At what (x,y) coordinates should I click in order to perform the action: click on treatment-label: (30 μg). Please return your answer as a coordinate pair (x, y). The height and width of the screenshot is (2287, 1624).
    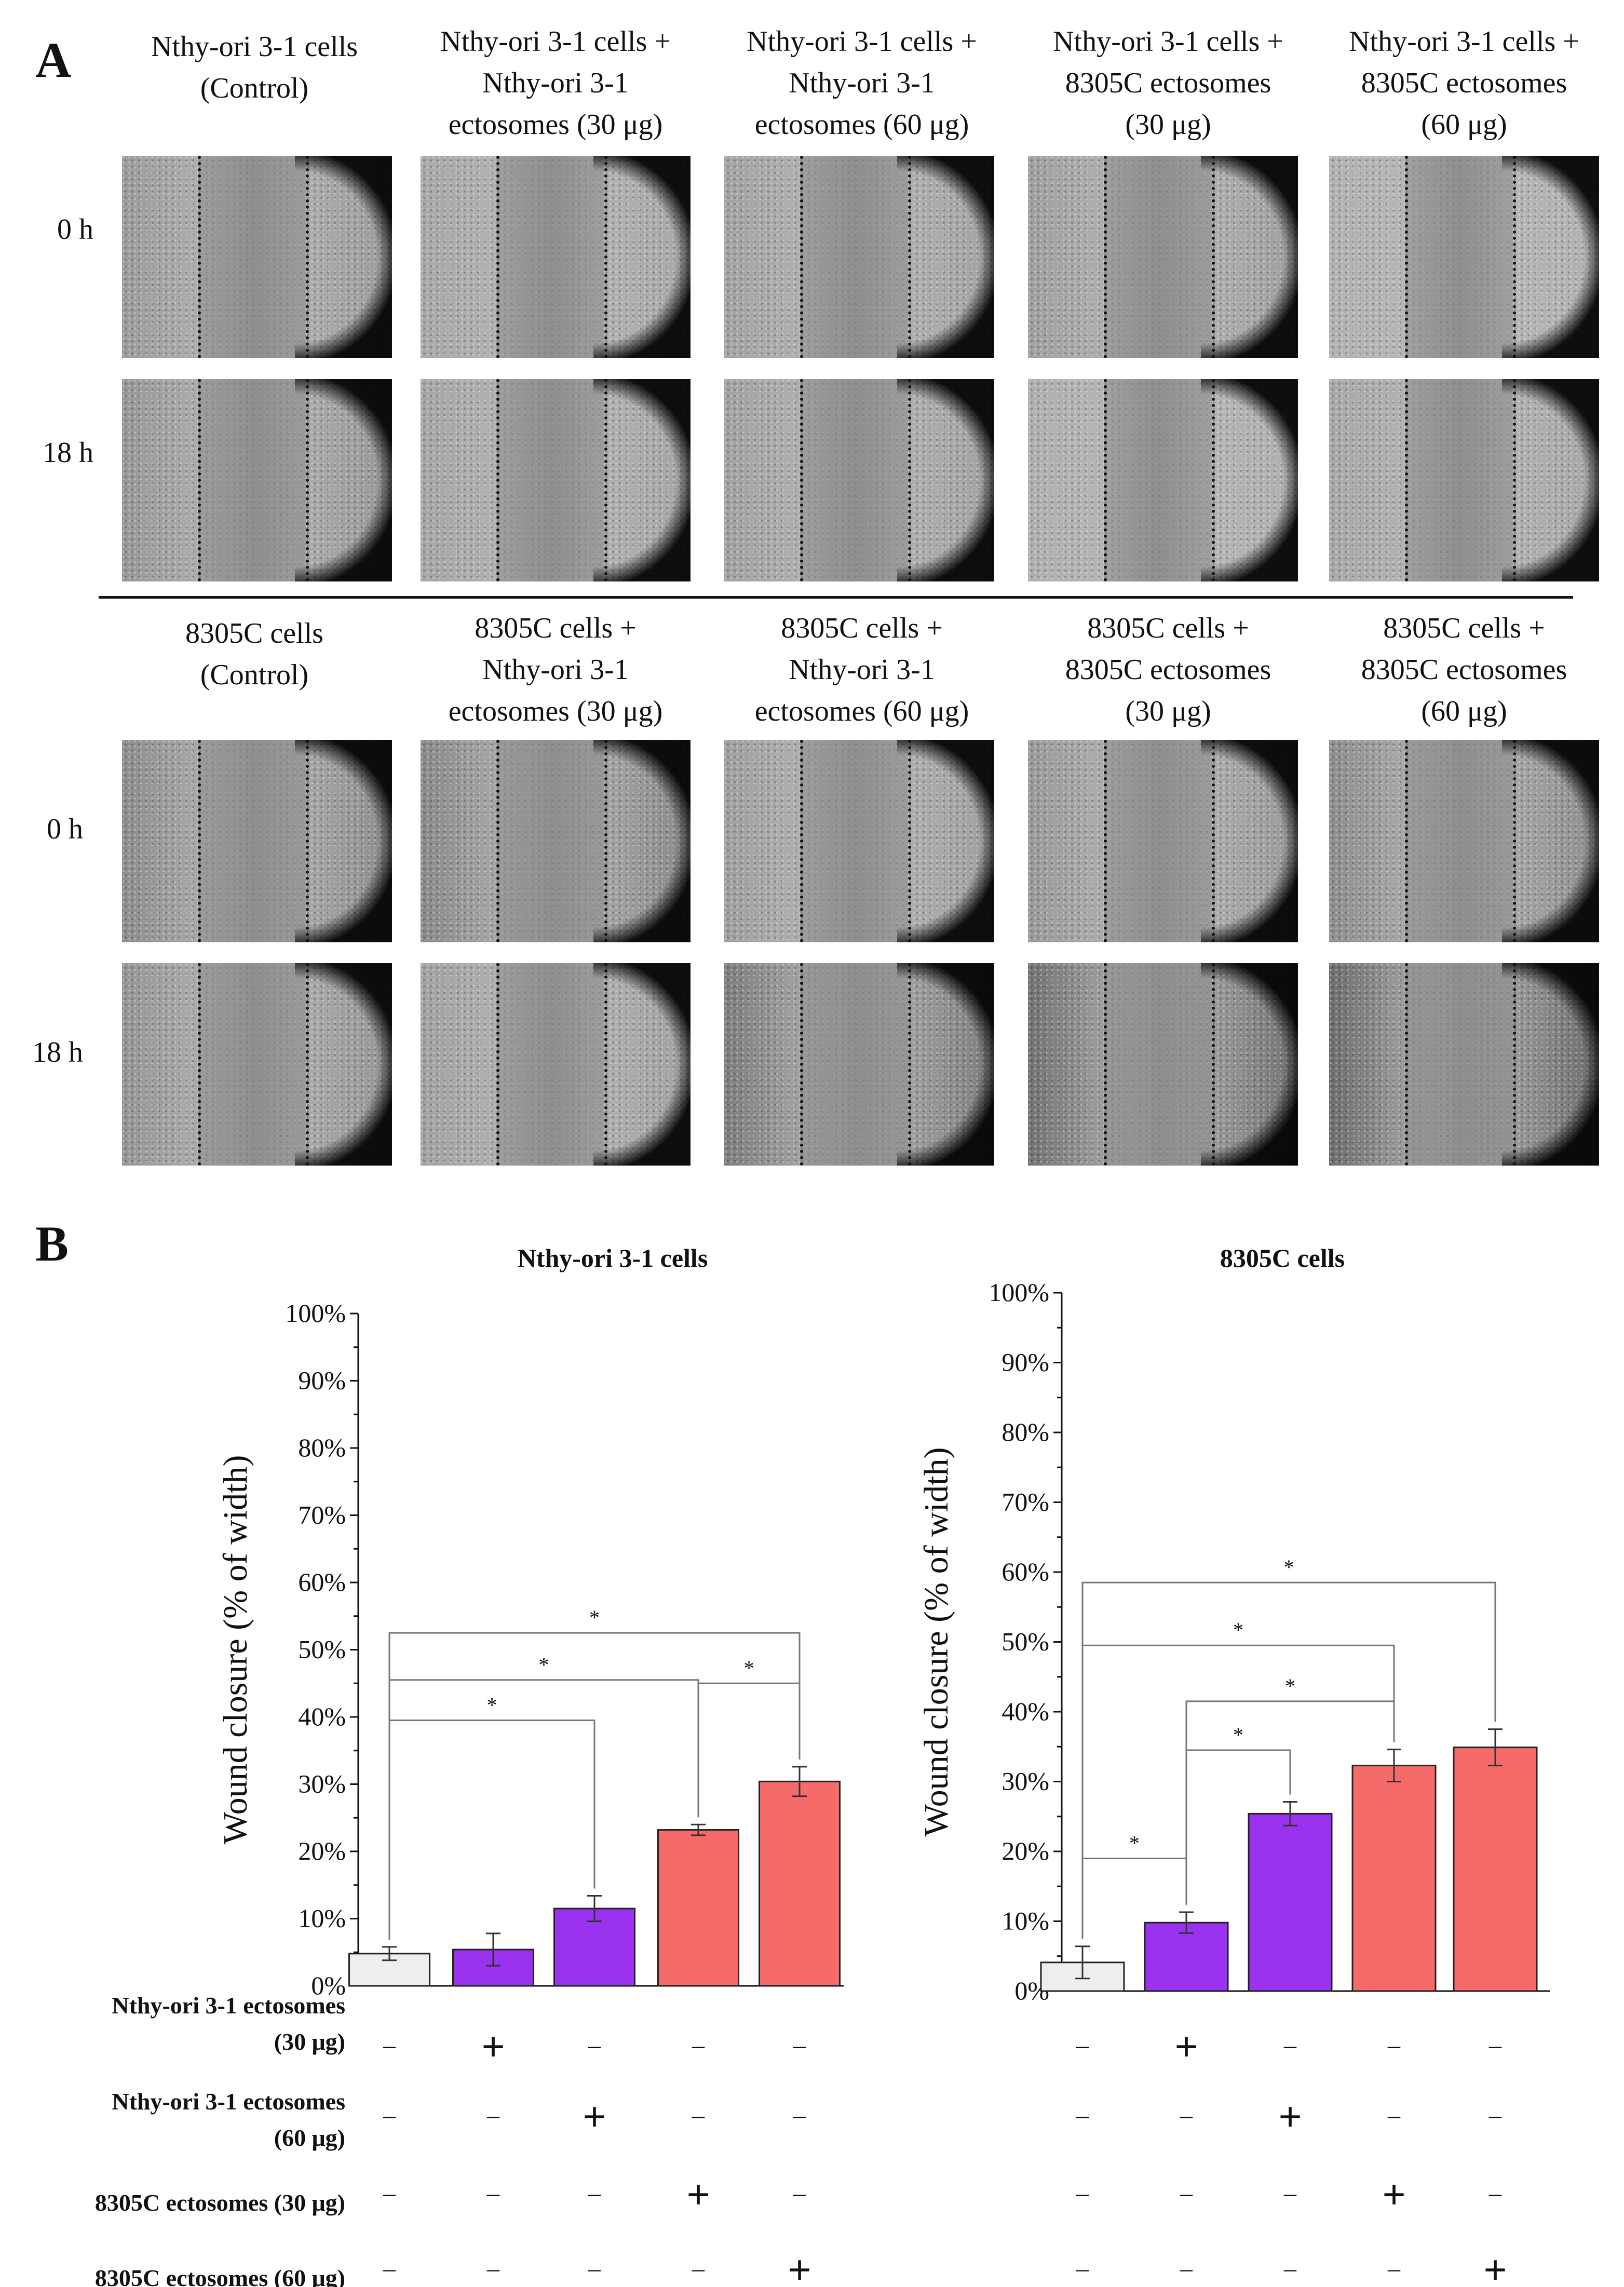
    Looking at the image, I should click on (310, 2041).